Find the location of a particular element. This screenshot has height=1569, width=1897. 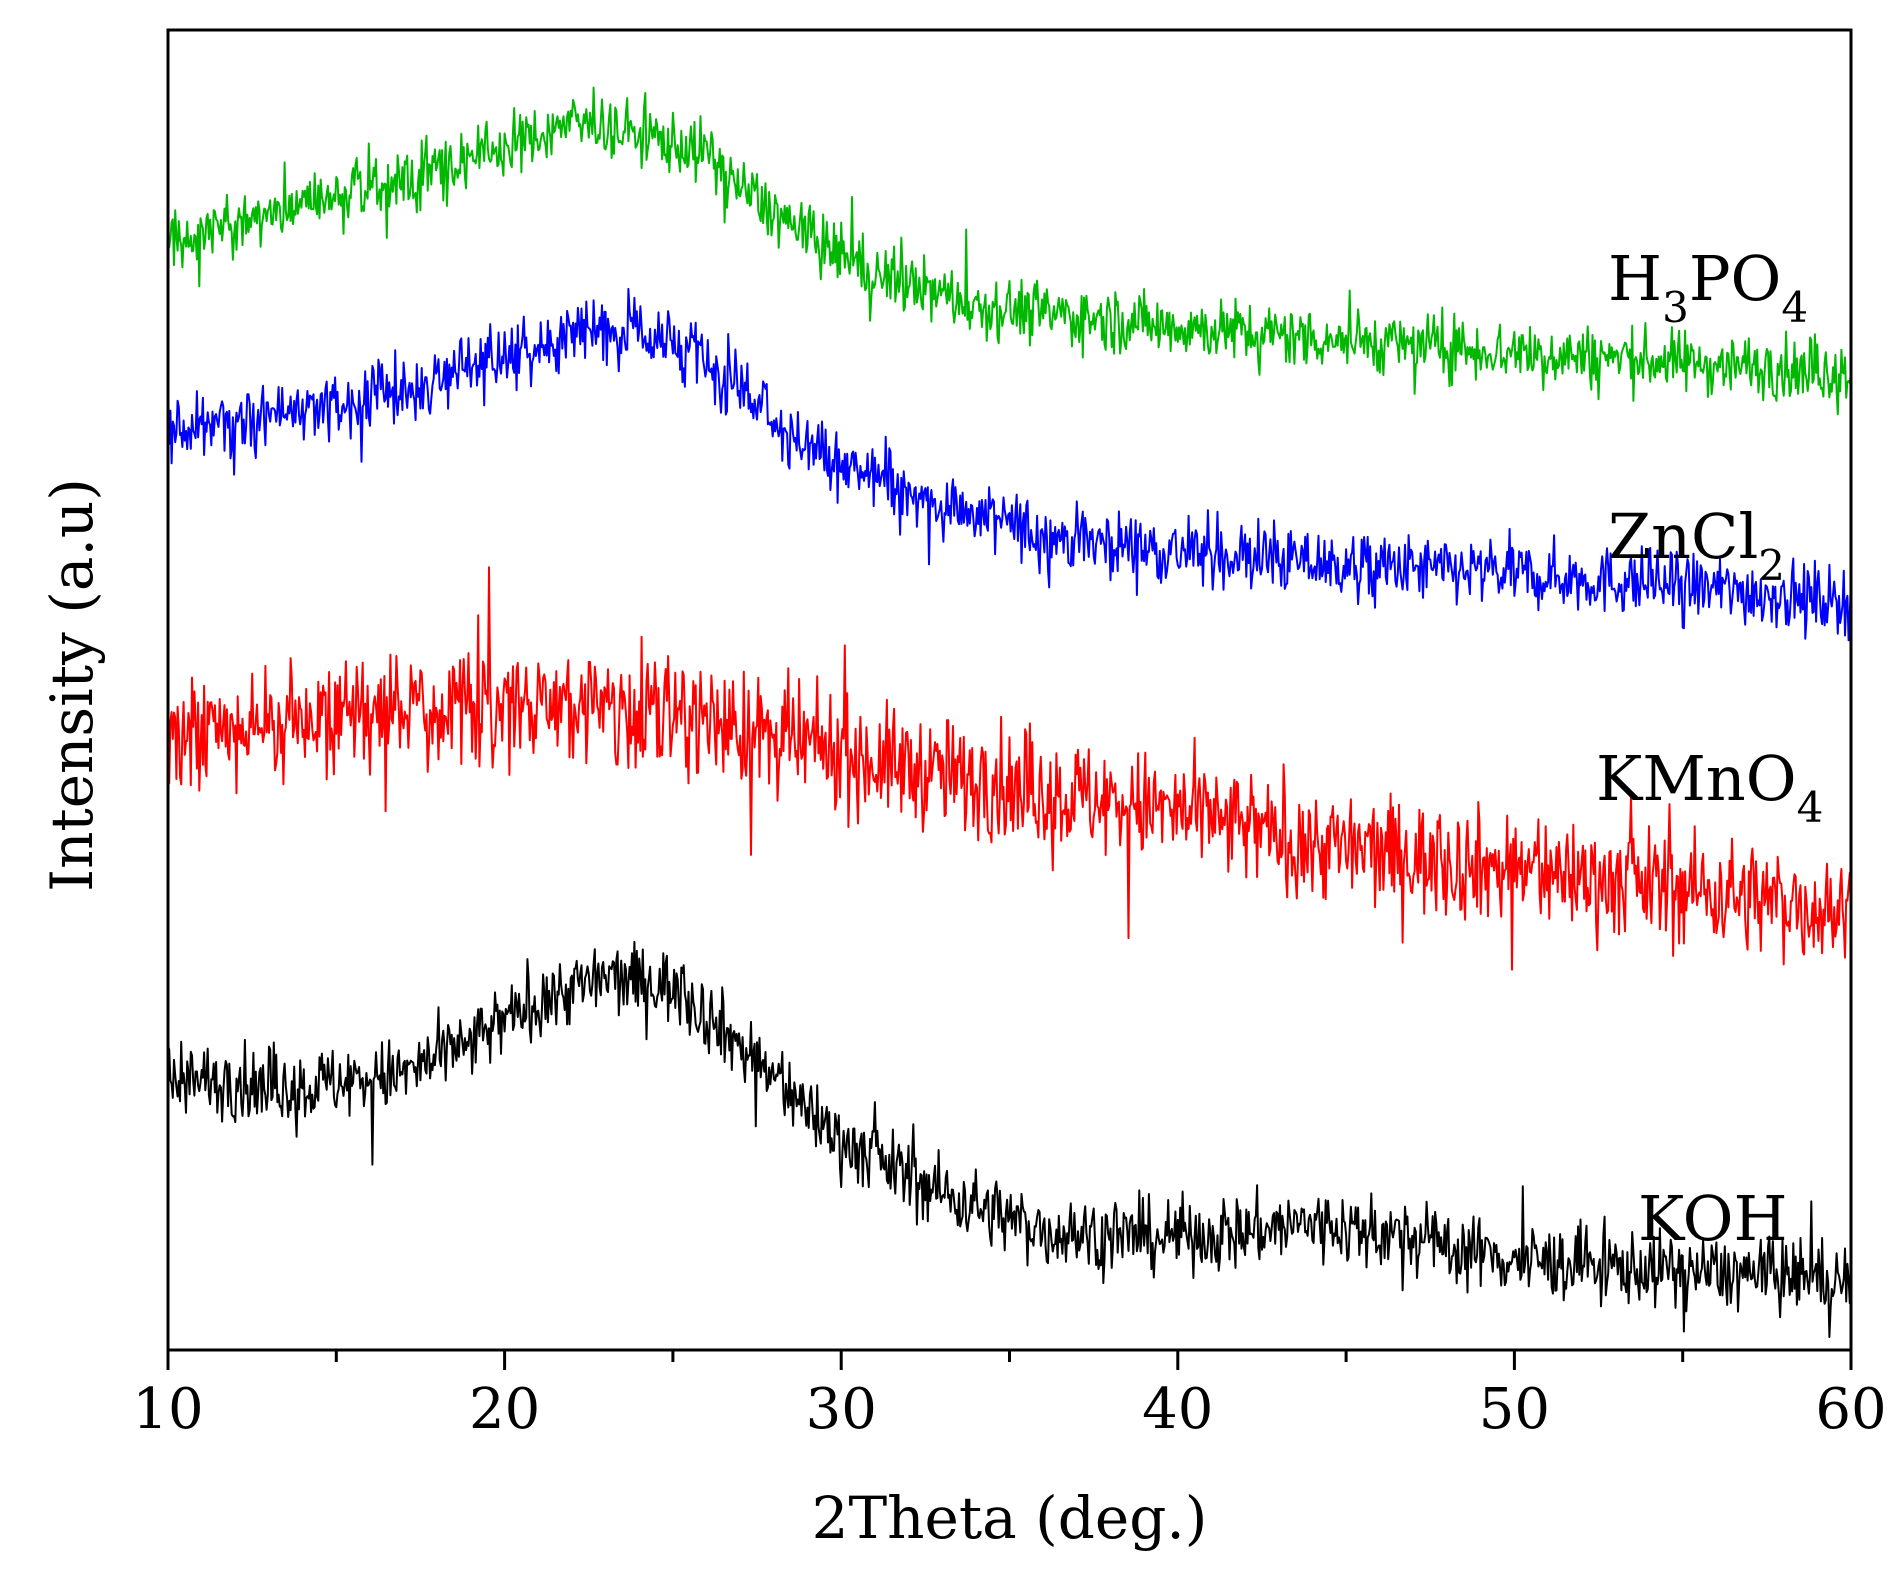

series-label-text: KMnO is located at coordinates (1696, 778).